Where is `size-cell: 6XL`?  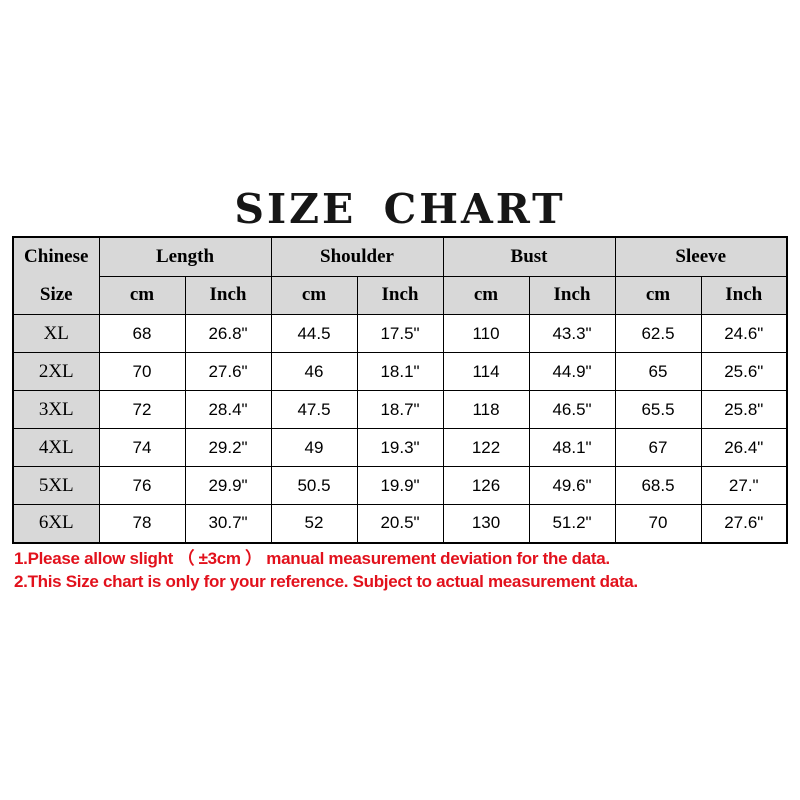 size-cell: 6XL is located at coordinates (56, 523).